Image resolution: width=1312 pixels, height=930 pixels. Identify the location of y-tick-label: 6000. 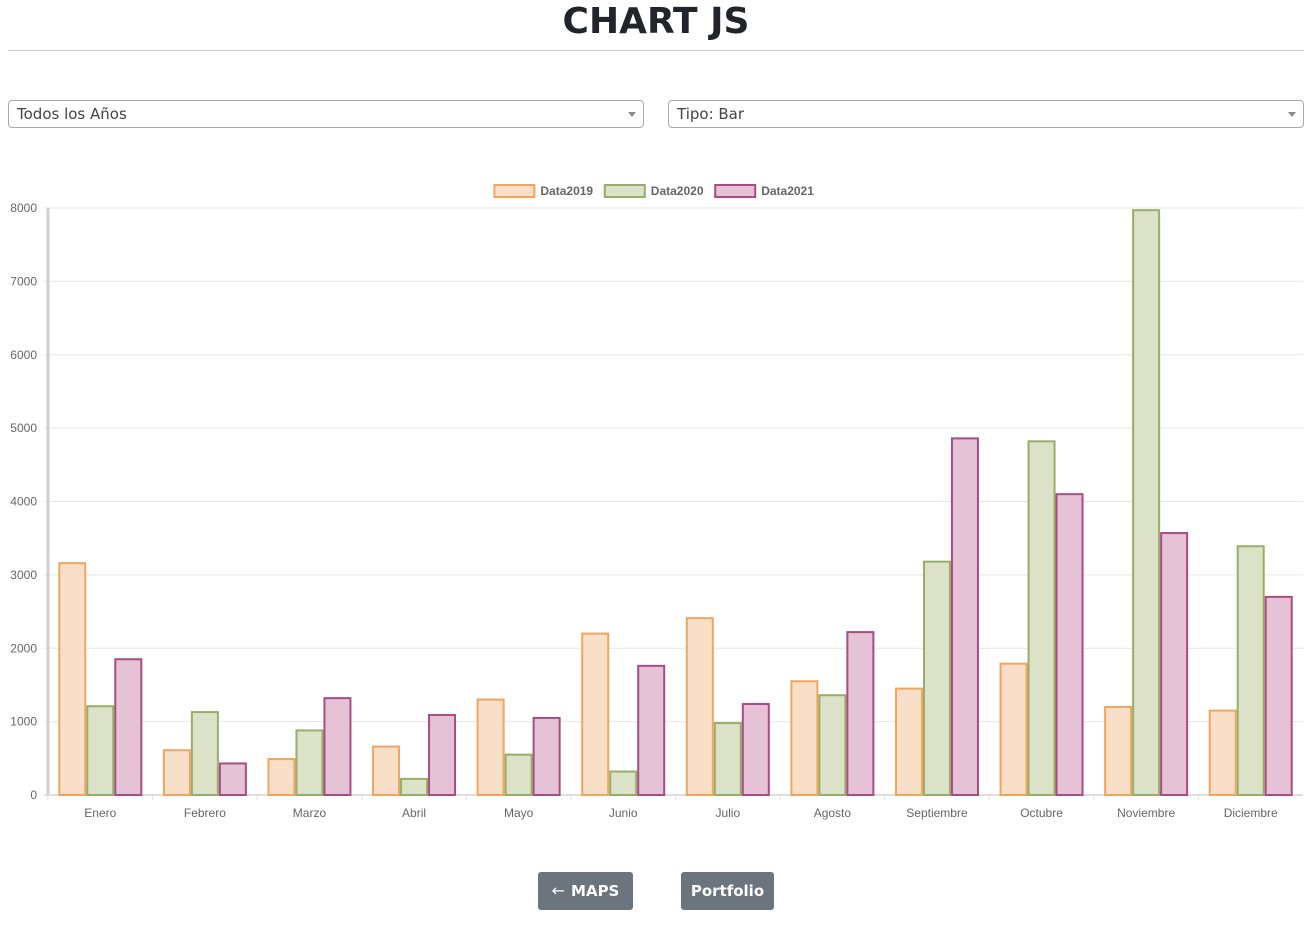
(23, 355).